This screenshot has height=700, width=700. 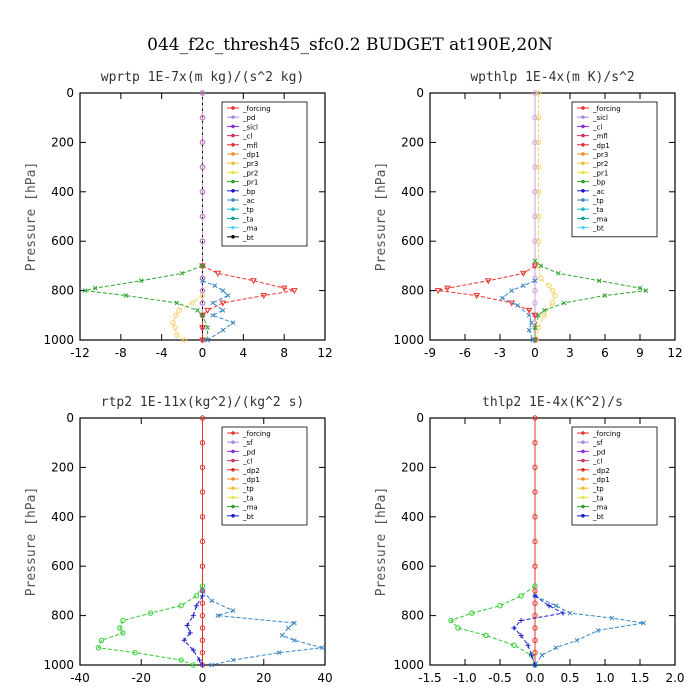 I want to click on series-pr1, so click(x=545, y=216).